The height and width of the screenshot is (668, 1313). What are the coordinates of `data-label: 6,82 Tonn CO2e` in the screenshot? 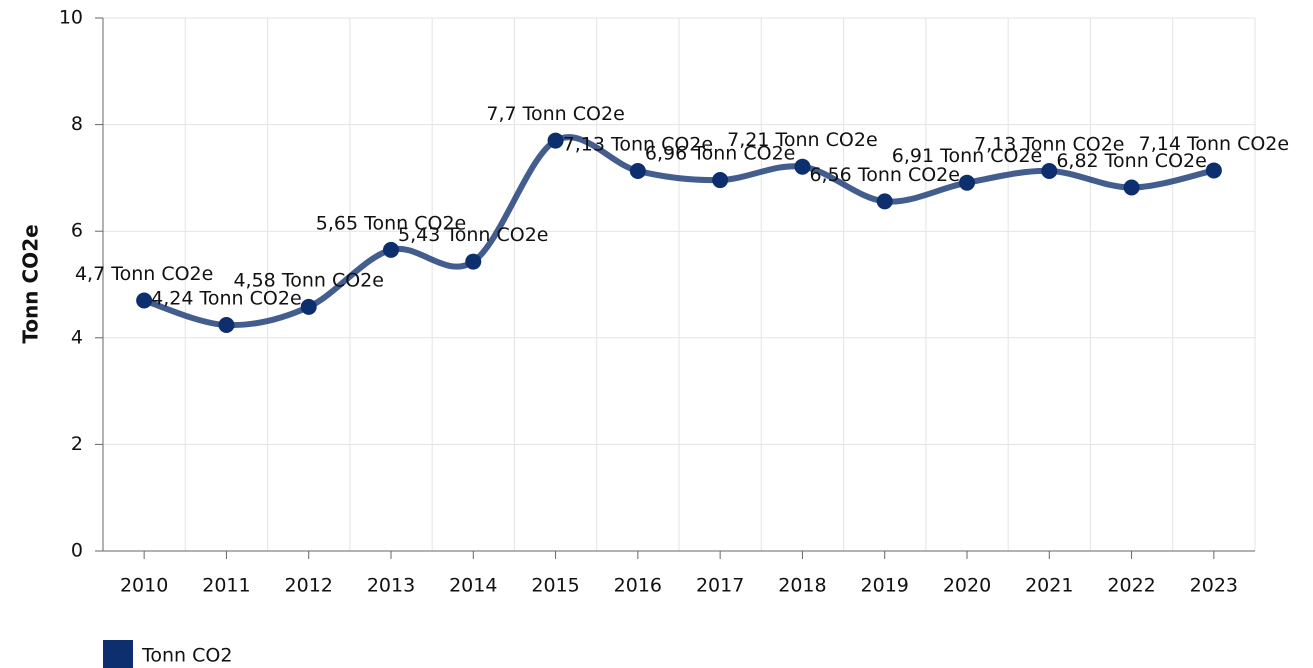 It's located at (1131, 161).